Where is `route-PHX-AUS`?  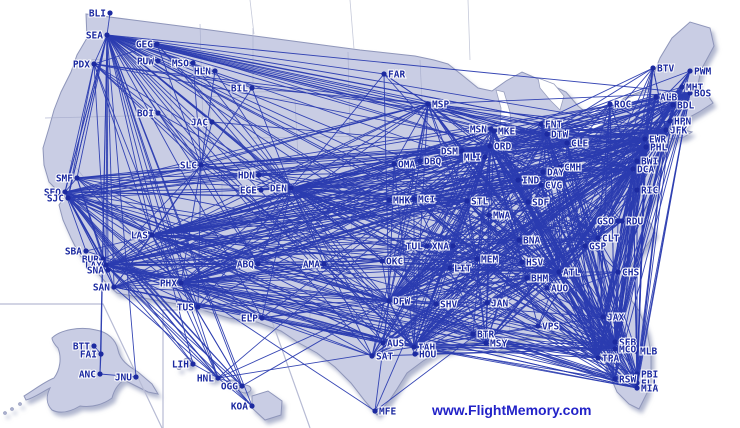 route-PHX-AUS is located at coordinates (282, 313).